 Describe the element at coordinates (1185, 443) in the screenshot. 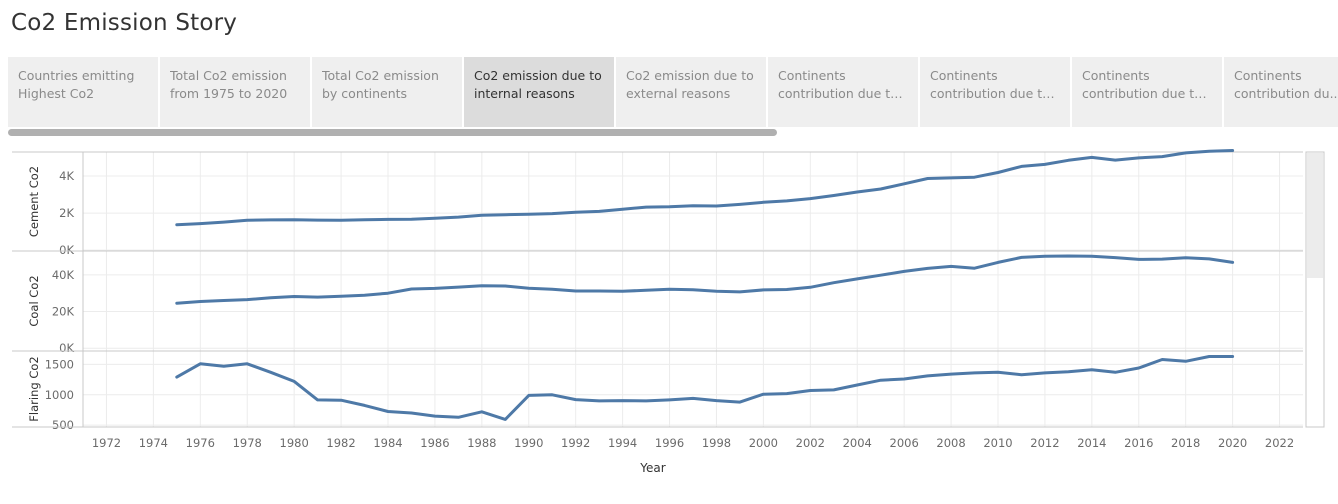

I see `x-tick-label: 2018` at that location.